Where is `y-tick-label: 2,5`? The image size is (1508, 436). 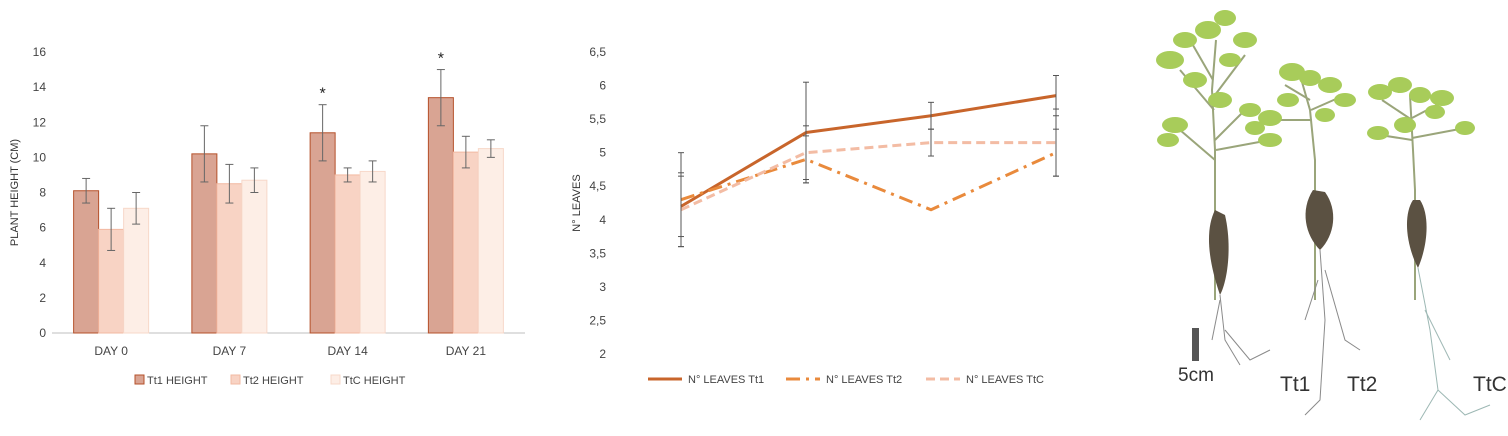
y-tick-label: 2,5 is located at coordinates (597, 320).